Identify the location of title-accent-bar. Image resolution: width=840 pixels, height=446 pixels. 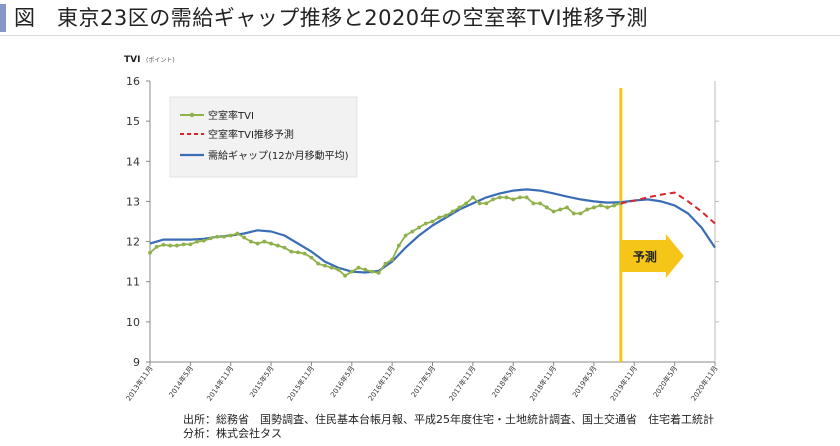
(3, 18).